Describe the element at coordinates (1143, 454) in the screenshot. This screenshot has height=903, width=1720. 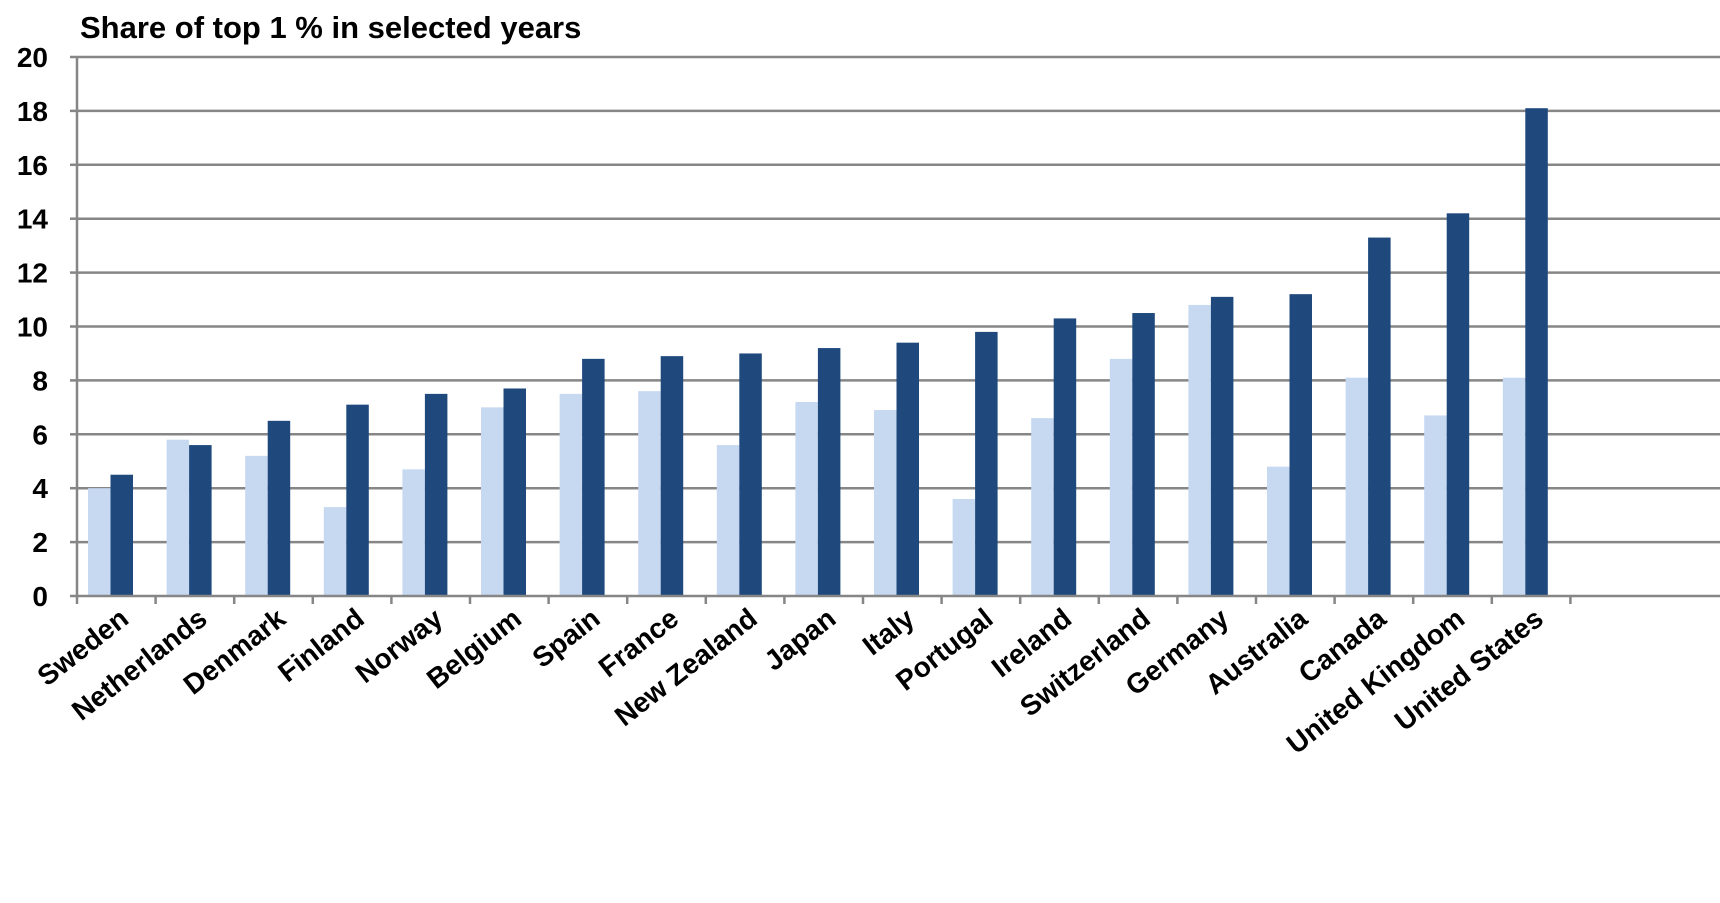
I see `bar-series-2-switzerland` at that location.